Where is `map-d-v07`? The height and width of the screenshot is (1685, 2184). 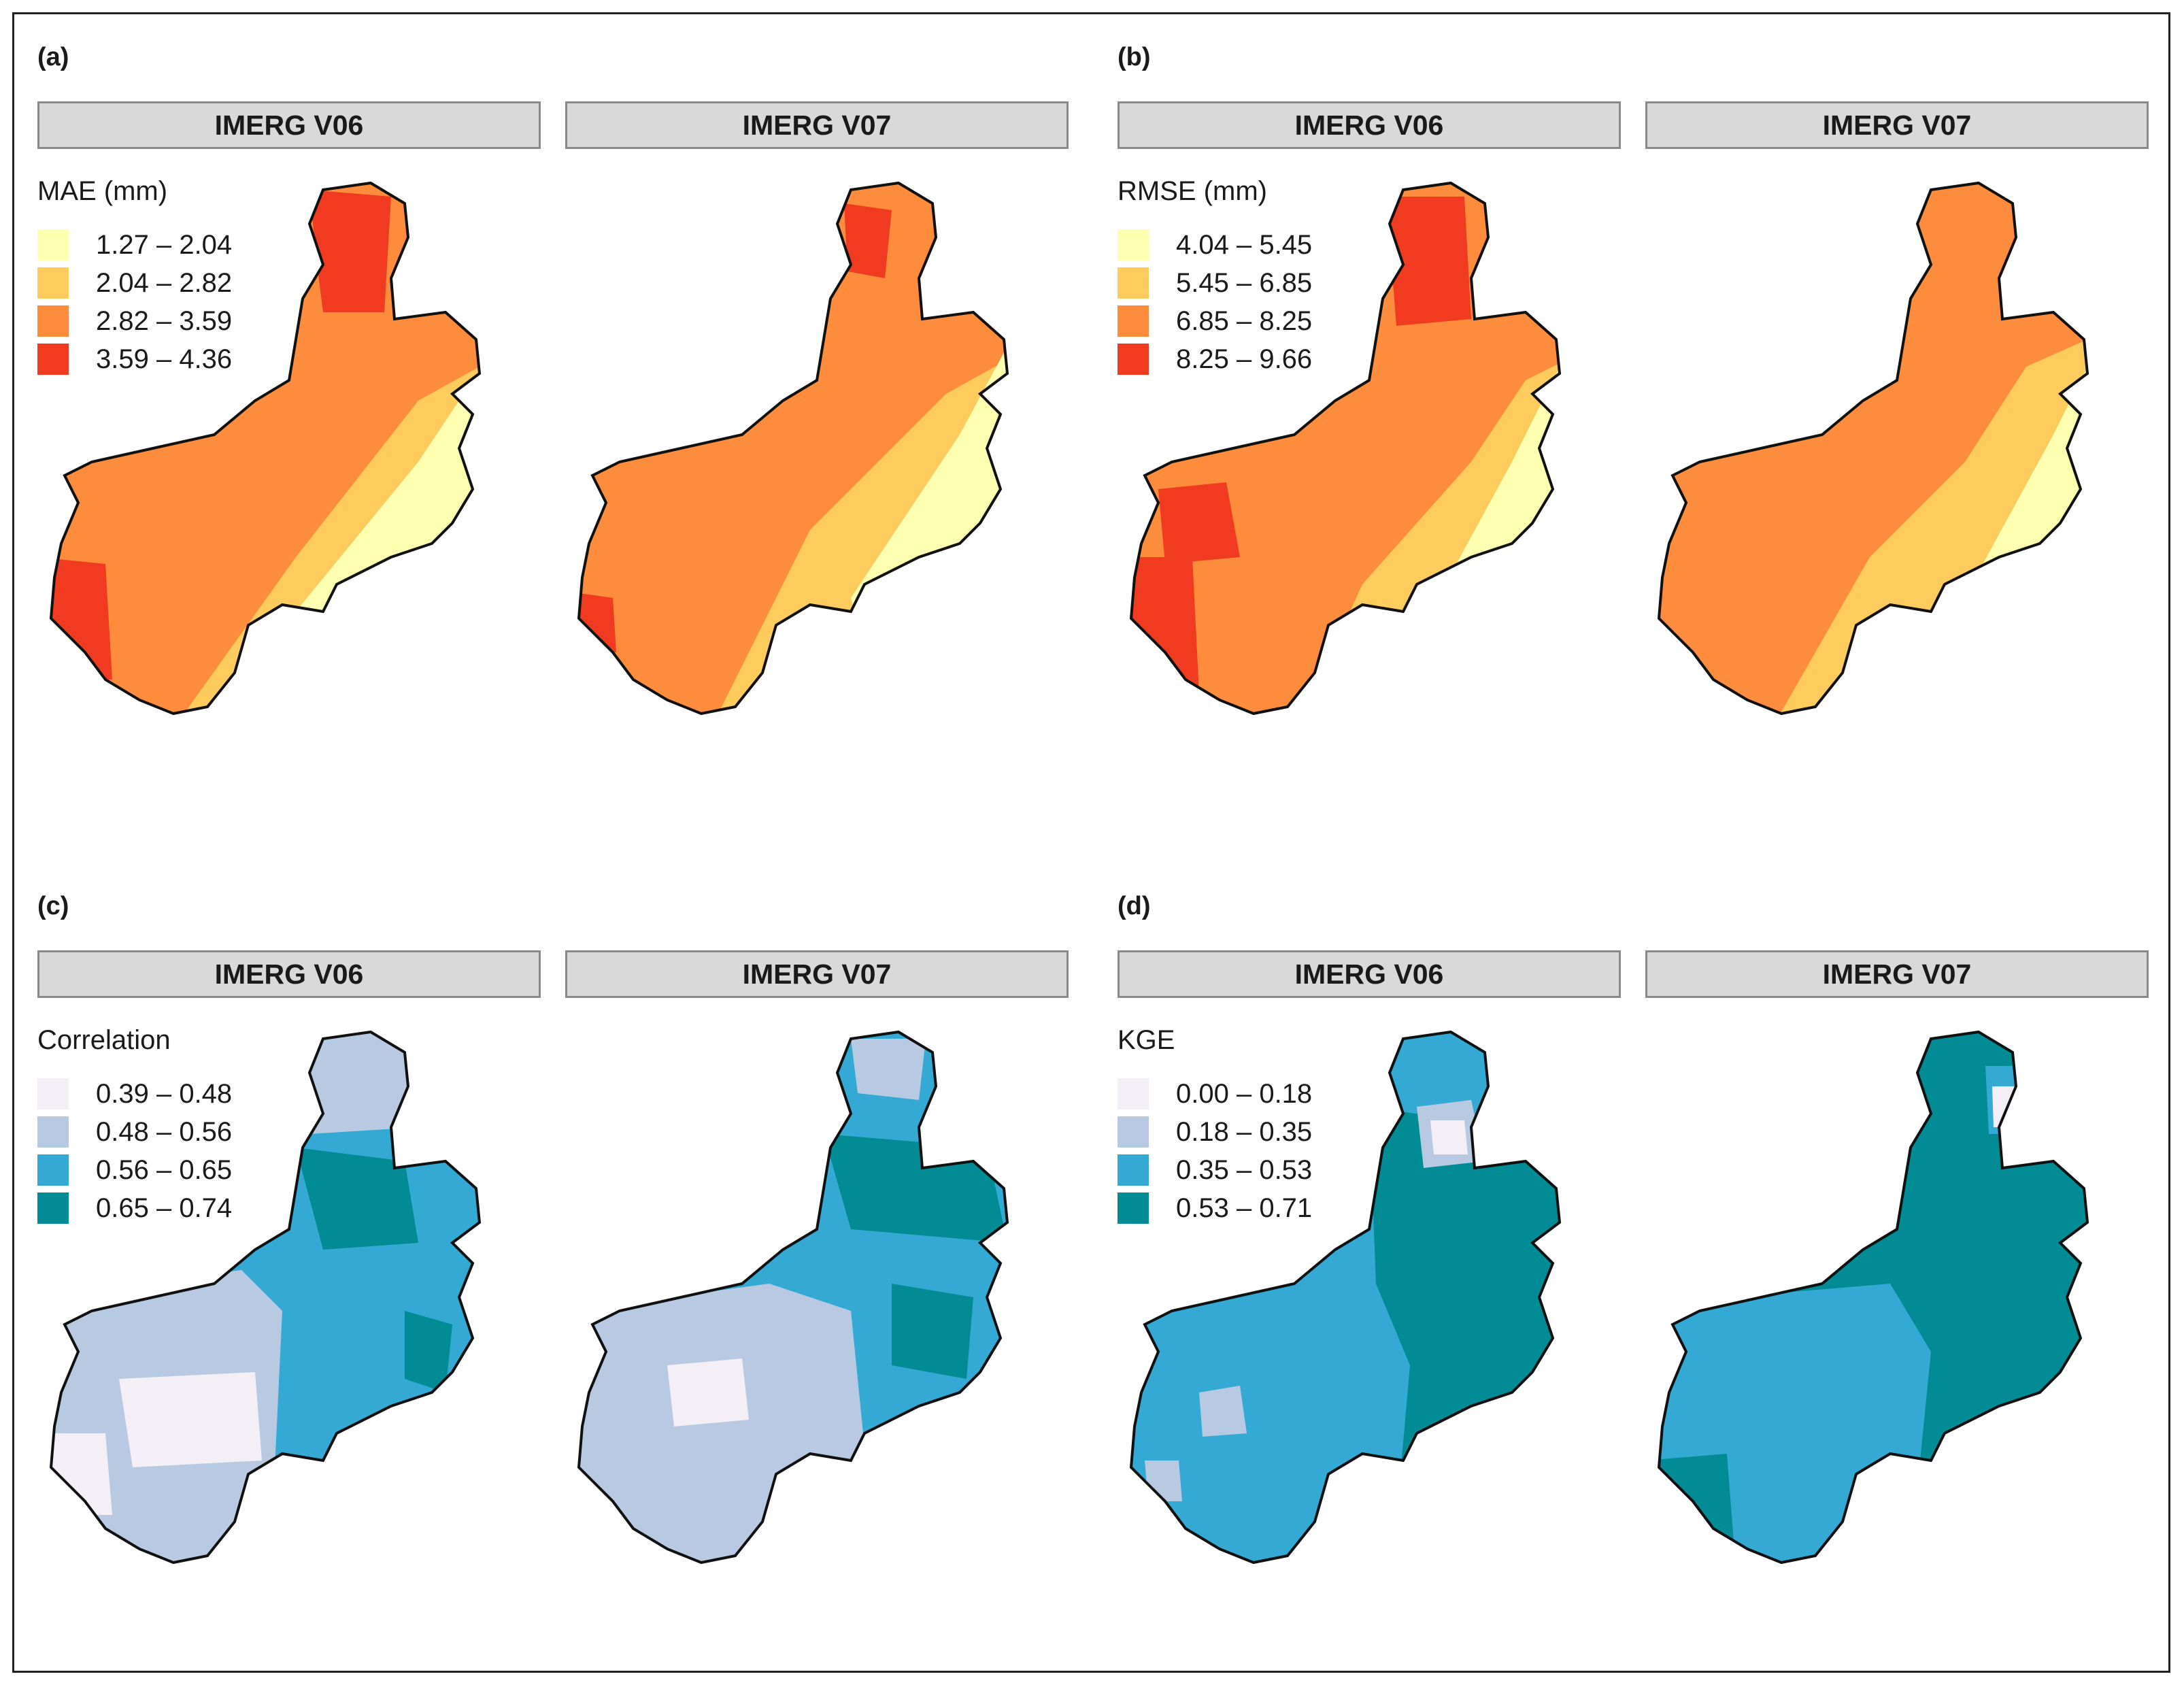 map-d-v07 is located at coordinates (1873, 1297).